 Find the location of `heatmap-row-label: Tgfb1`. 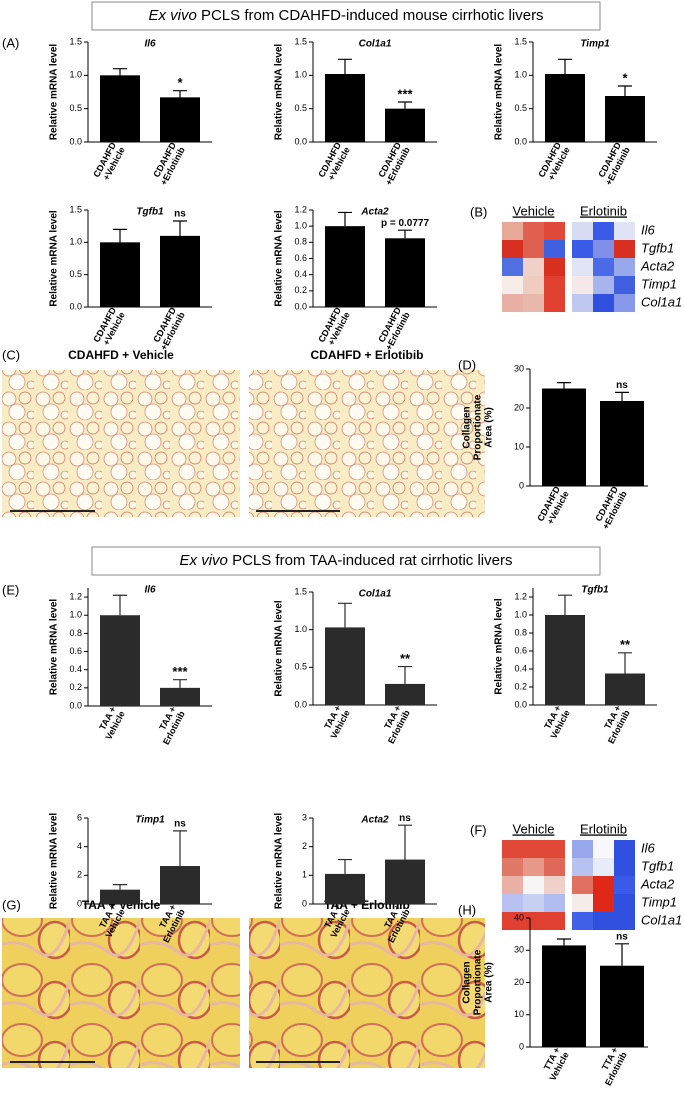

heatmap-row-label: Tgfb1 is located at coordinates (657, 247).